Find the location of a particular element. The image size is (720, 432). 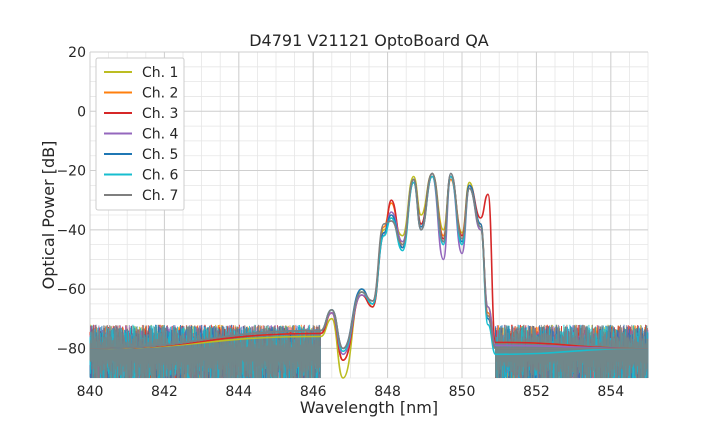

y-tick-label: 20 is located at coordinates (77, 53).